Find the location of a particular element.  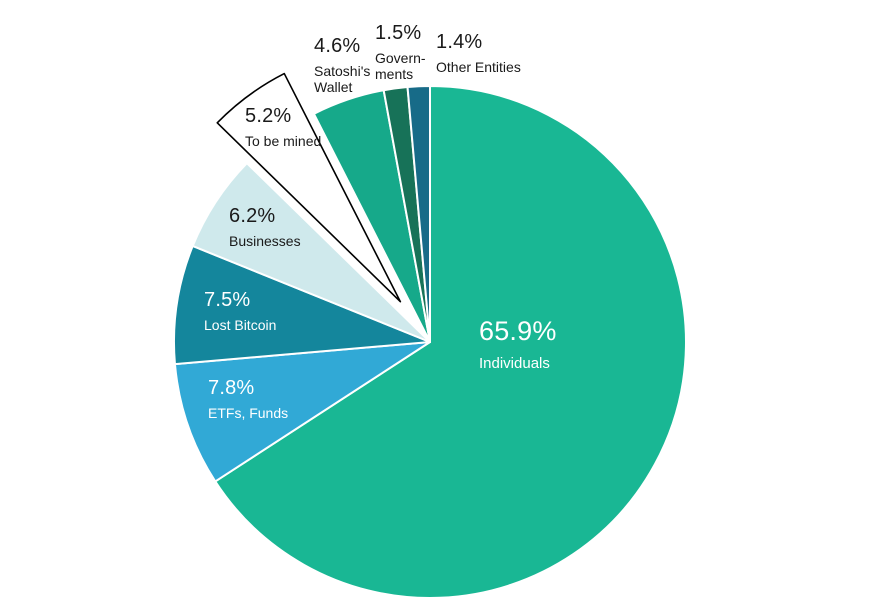

slice-label-individuals: 65.9% Individuals is located at coordinates (518, 344).